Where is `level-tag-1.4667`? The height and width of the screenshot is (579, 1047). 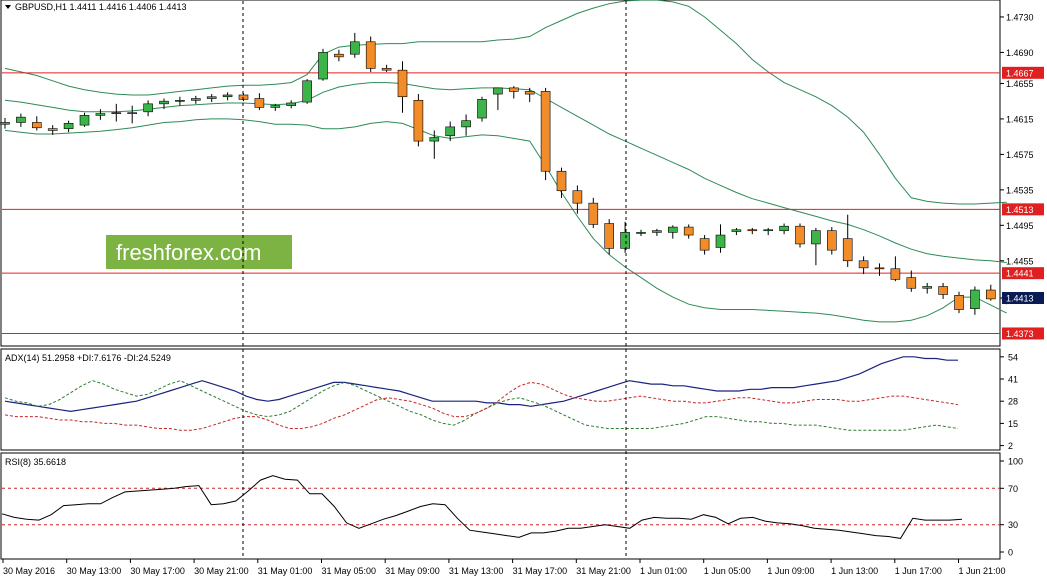 level-tag-1.4667 is located at coordinates (1023, 72).